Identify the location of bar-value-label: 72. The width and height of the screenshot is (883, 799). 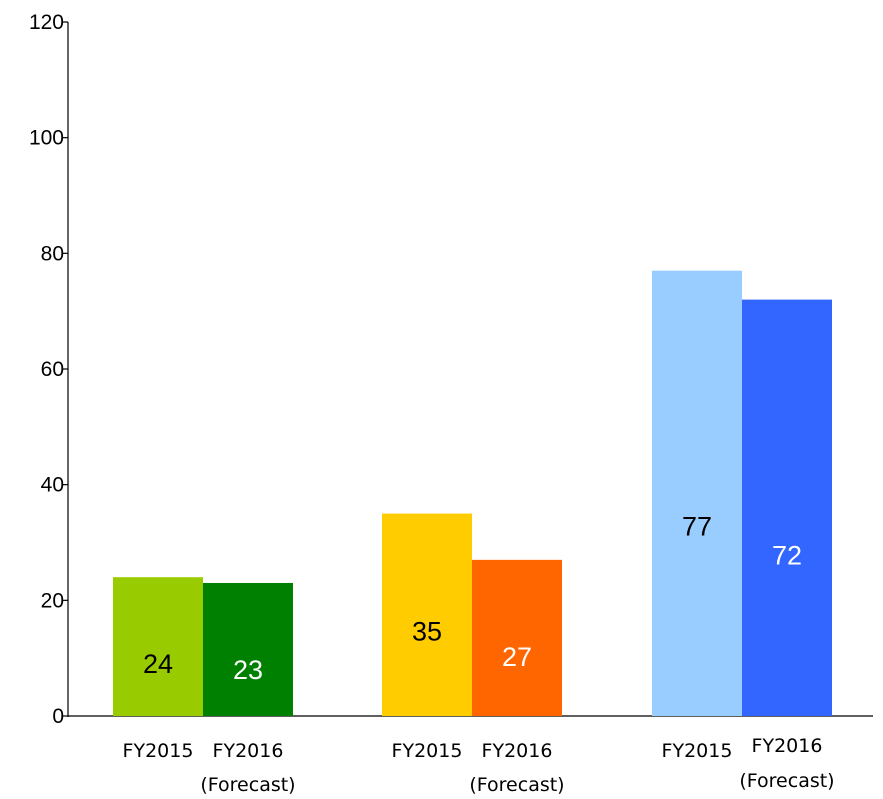
(787, 556).